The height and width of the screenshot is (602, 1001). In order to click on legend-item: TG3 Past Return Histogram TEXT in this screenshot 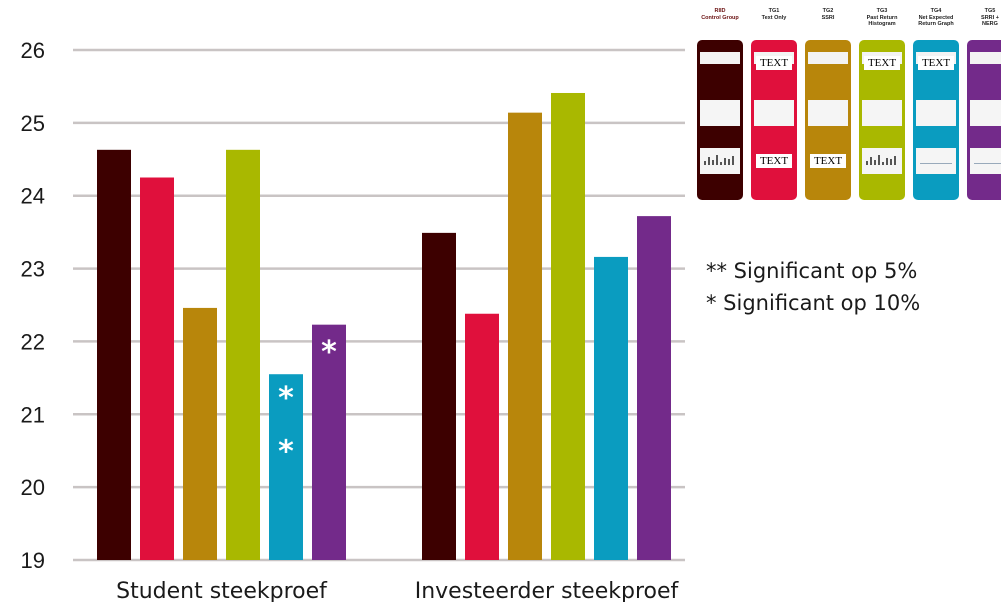, I will do `click(882, 104)`.